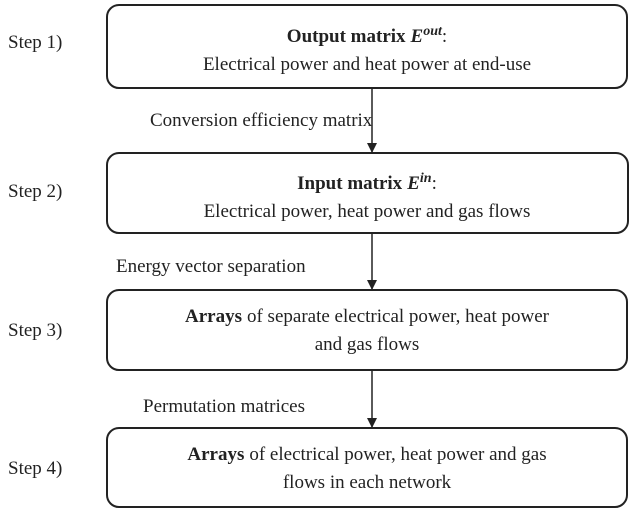  I want to click on text-line: of separate electrical power, heat power, so click(398, 316).